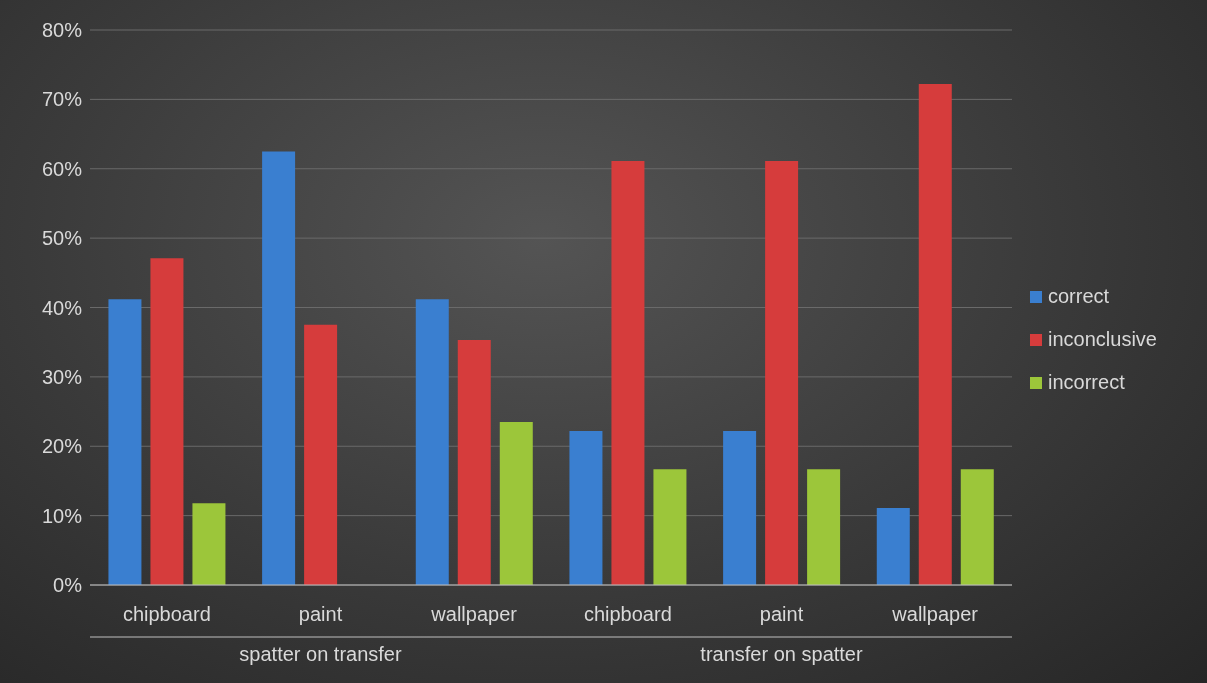 The image size is (1207, 683). Describe the element at coordinates (62, 168) in the screenshot. I see `y-tick-label: 60%` at that location.